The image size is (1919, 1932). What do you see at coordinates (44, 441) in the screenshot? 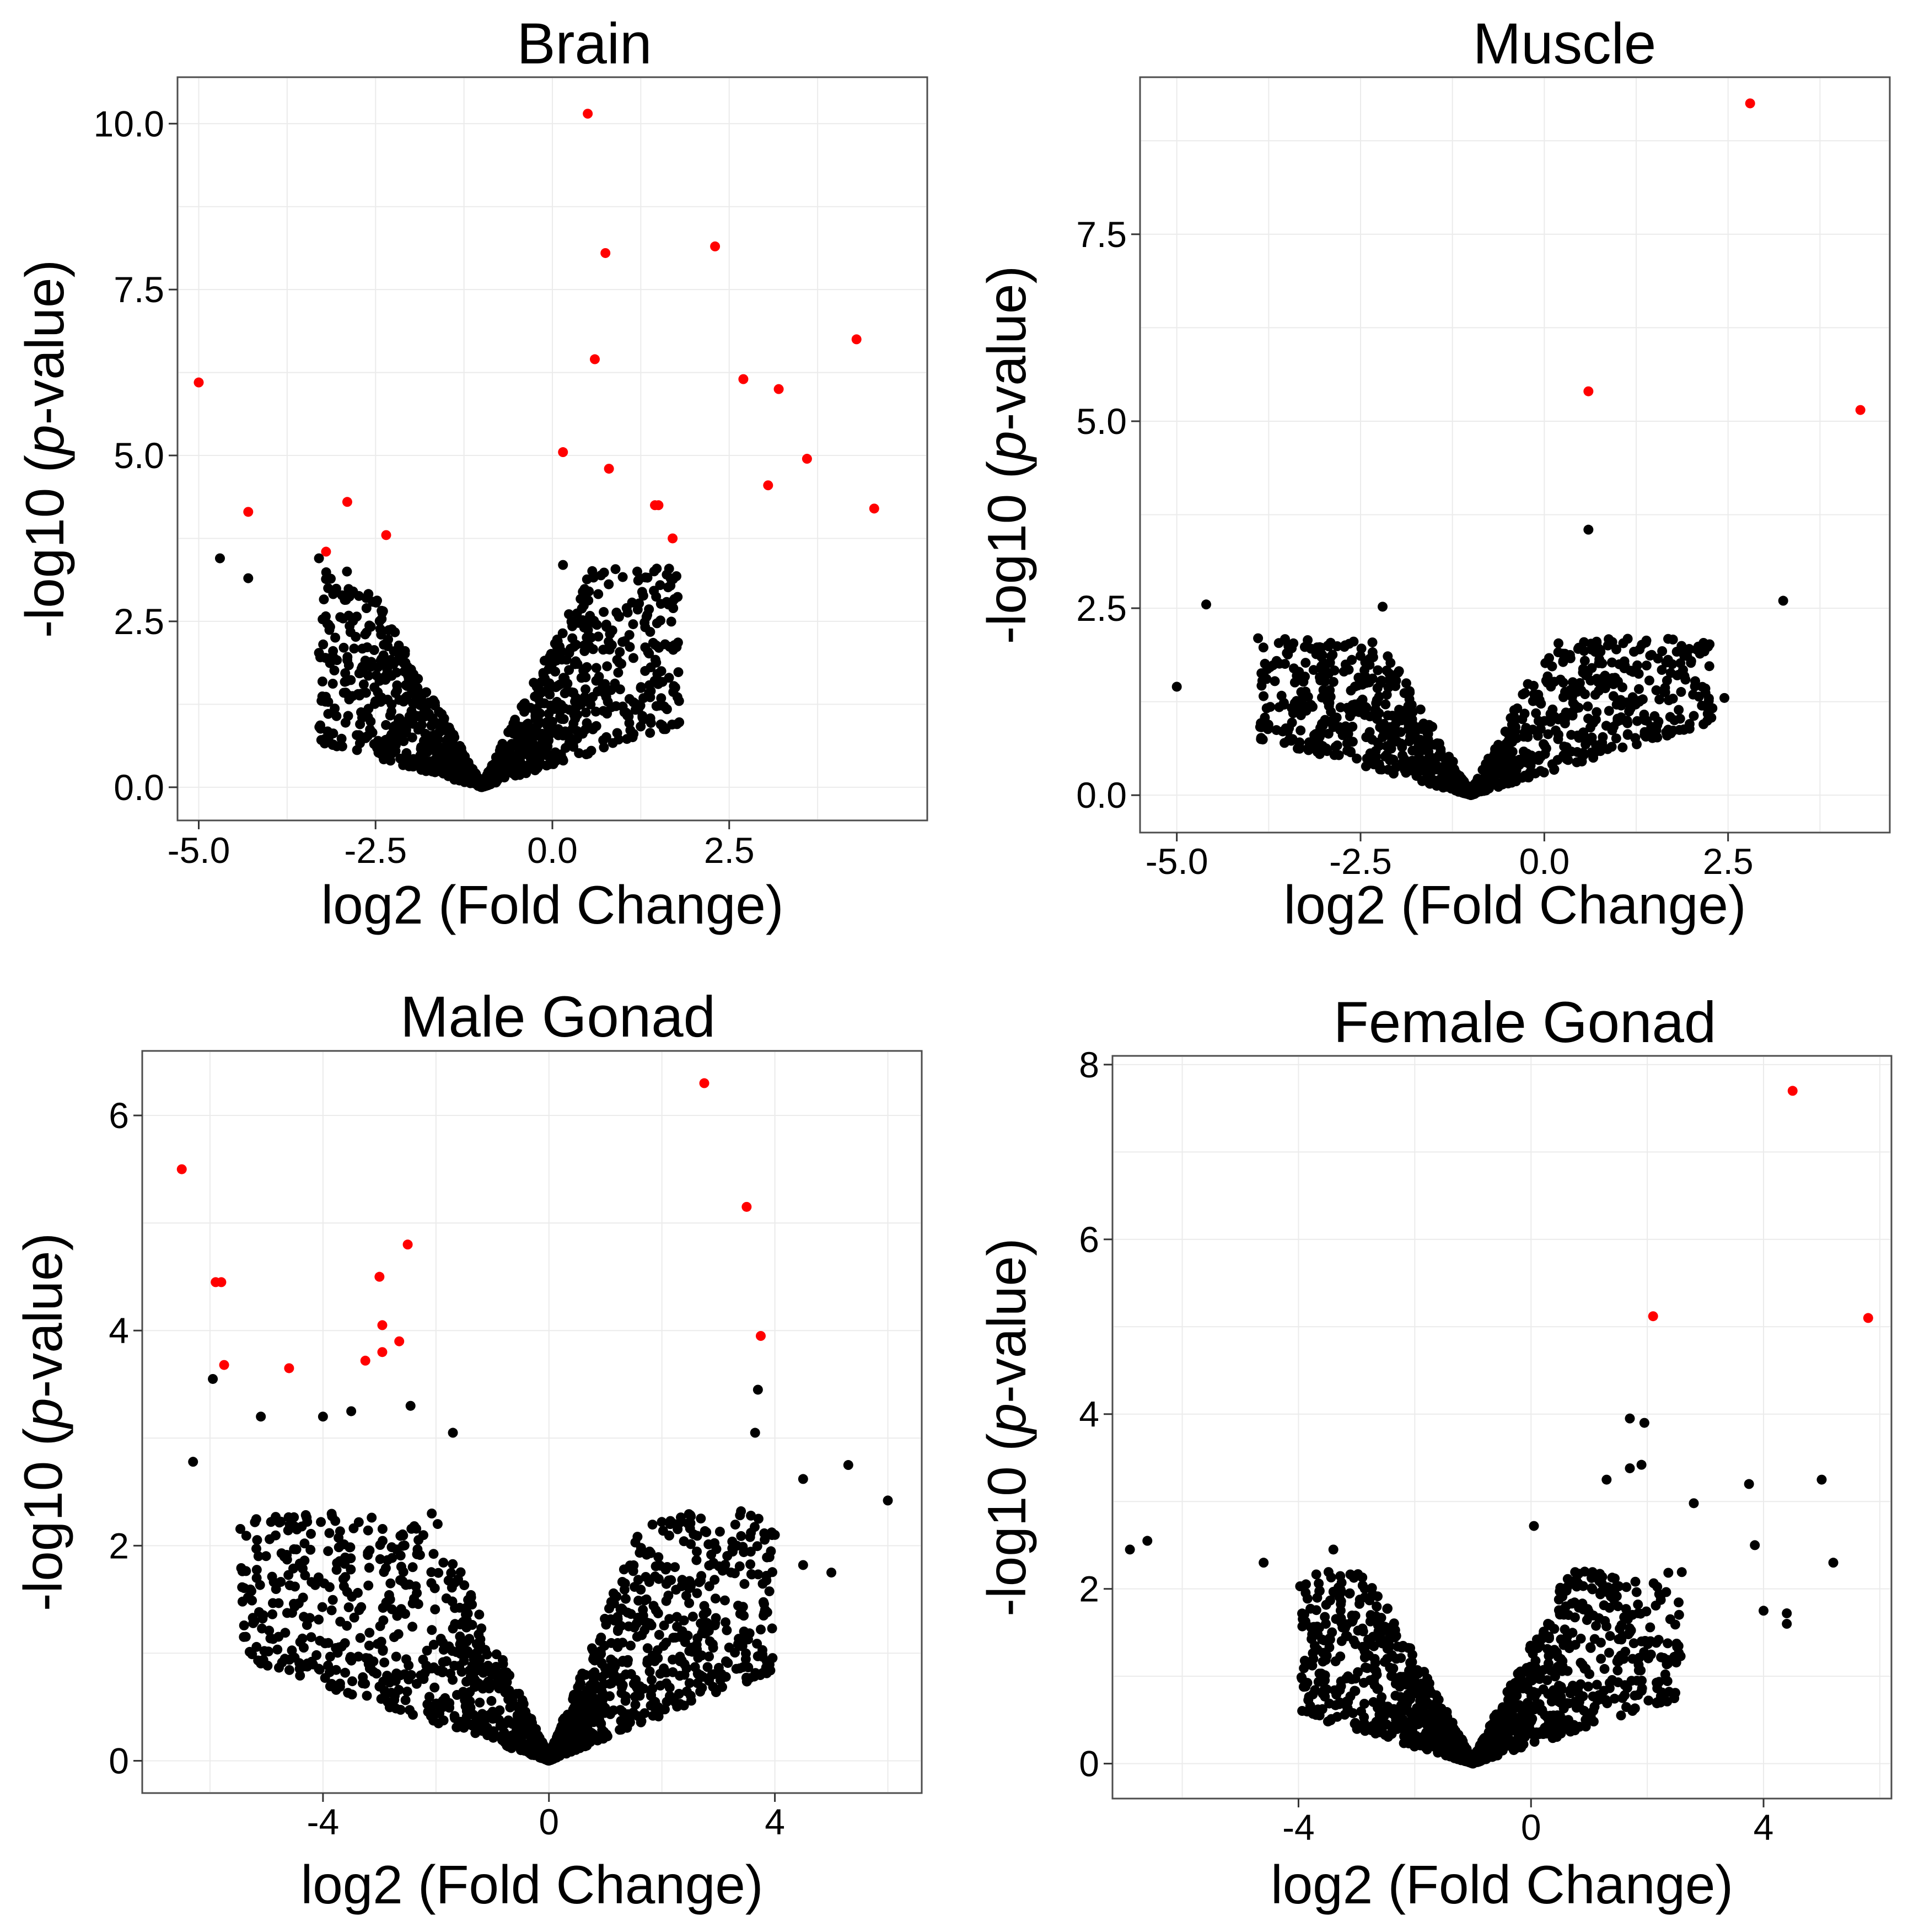
I see `y-axis-label-p: p` at bounding box center [44, 441].